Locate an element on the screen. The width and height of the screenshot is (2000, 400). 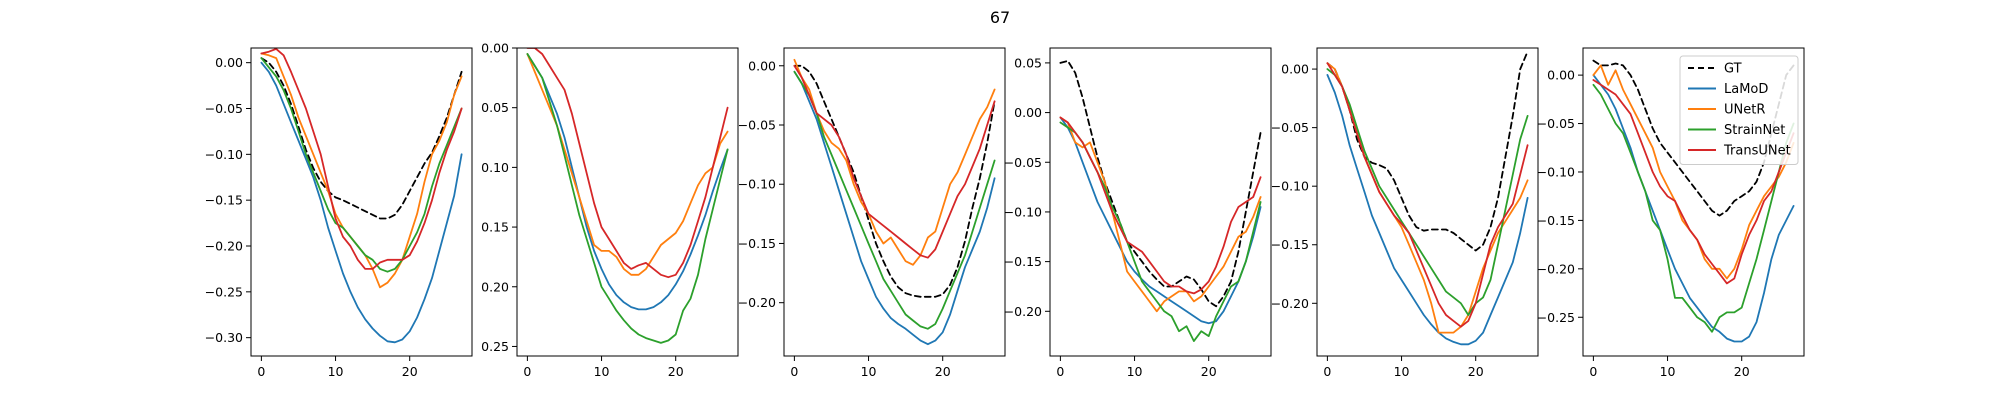
legend-label-gt: GT is located at coordinates (1733, 69).